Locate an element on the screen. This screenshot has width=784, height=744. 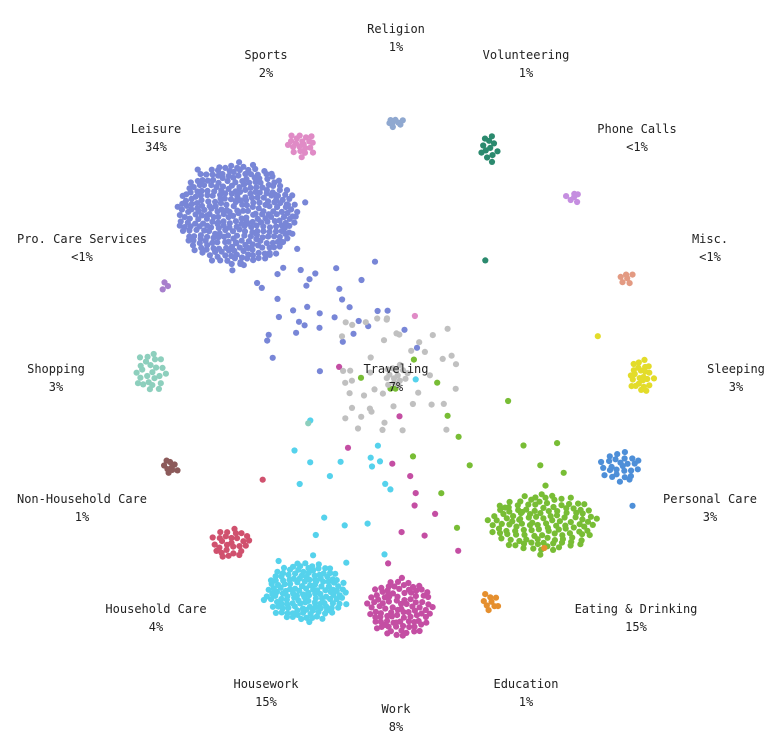
pct-traveling: 7% is located at coordinates (396, 387).